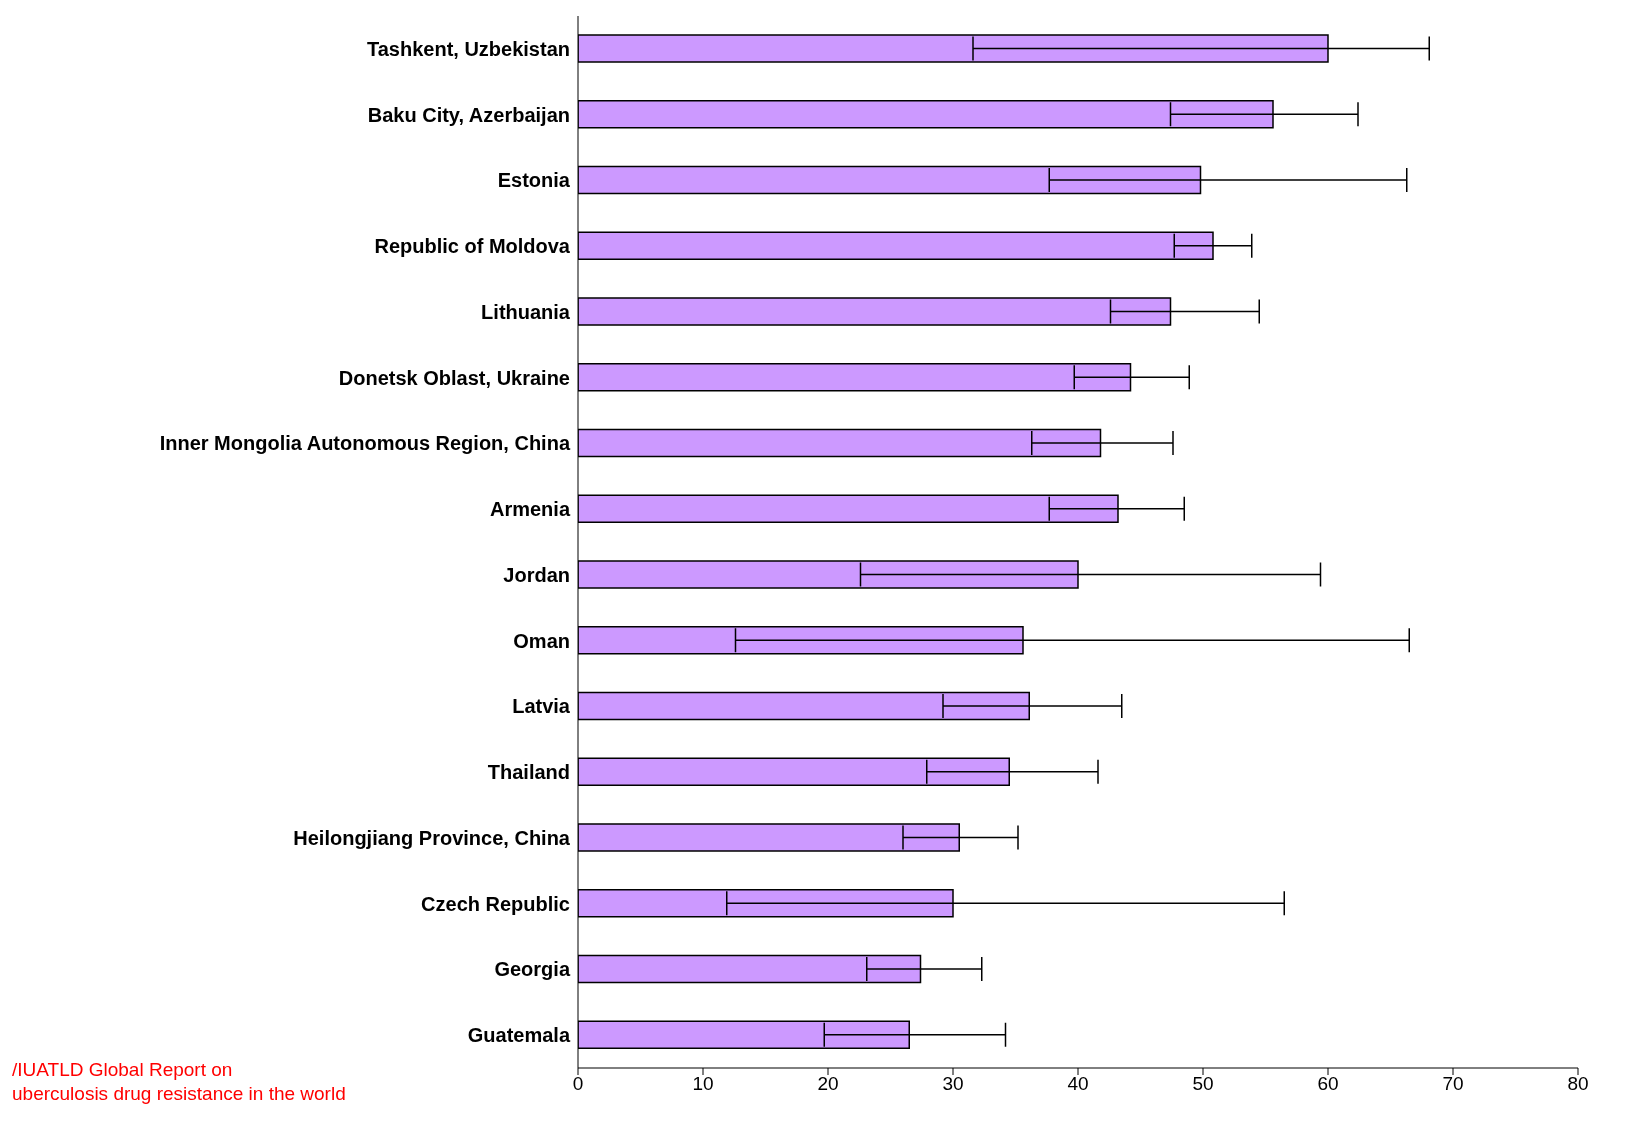  I want to click on y-tick-label: Latvia, so click(541, 706).